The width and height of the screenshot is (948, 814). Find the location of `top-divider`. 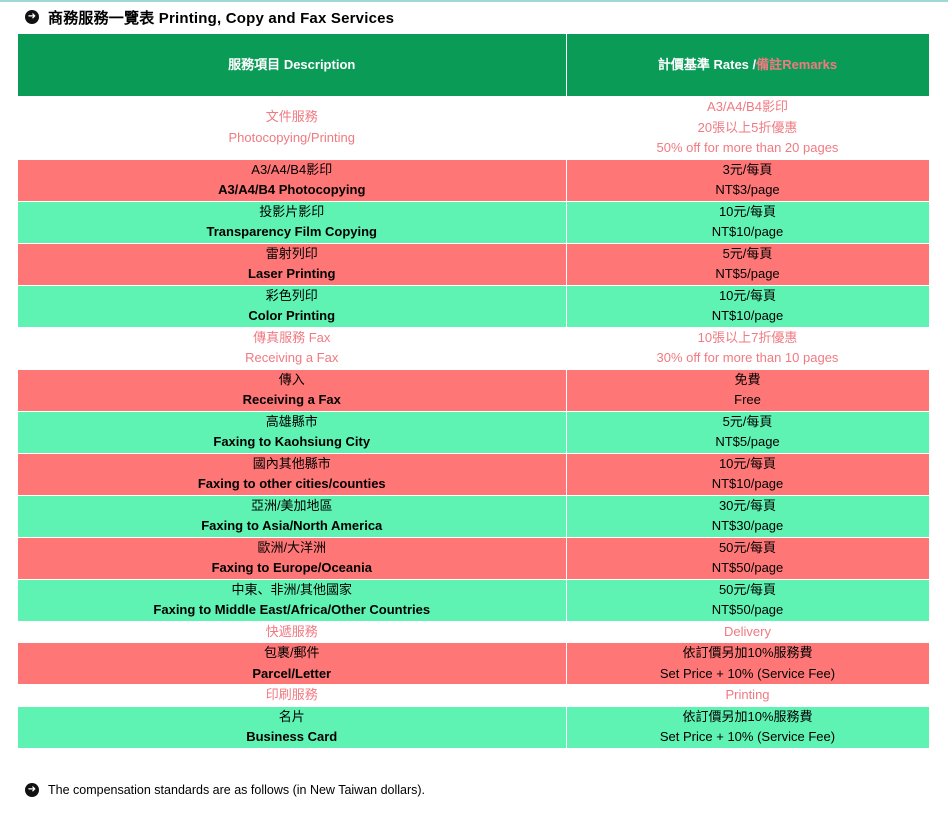

top-divider is located at coordinates (474, 1).